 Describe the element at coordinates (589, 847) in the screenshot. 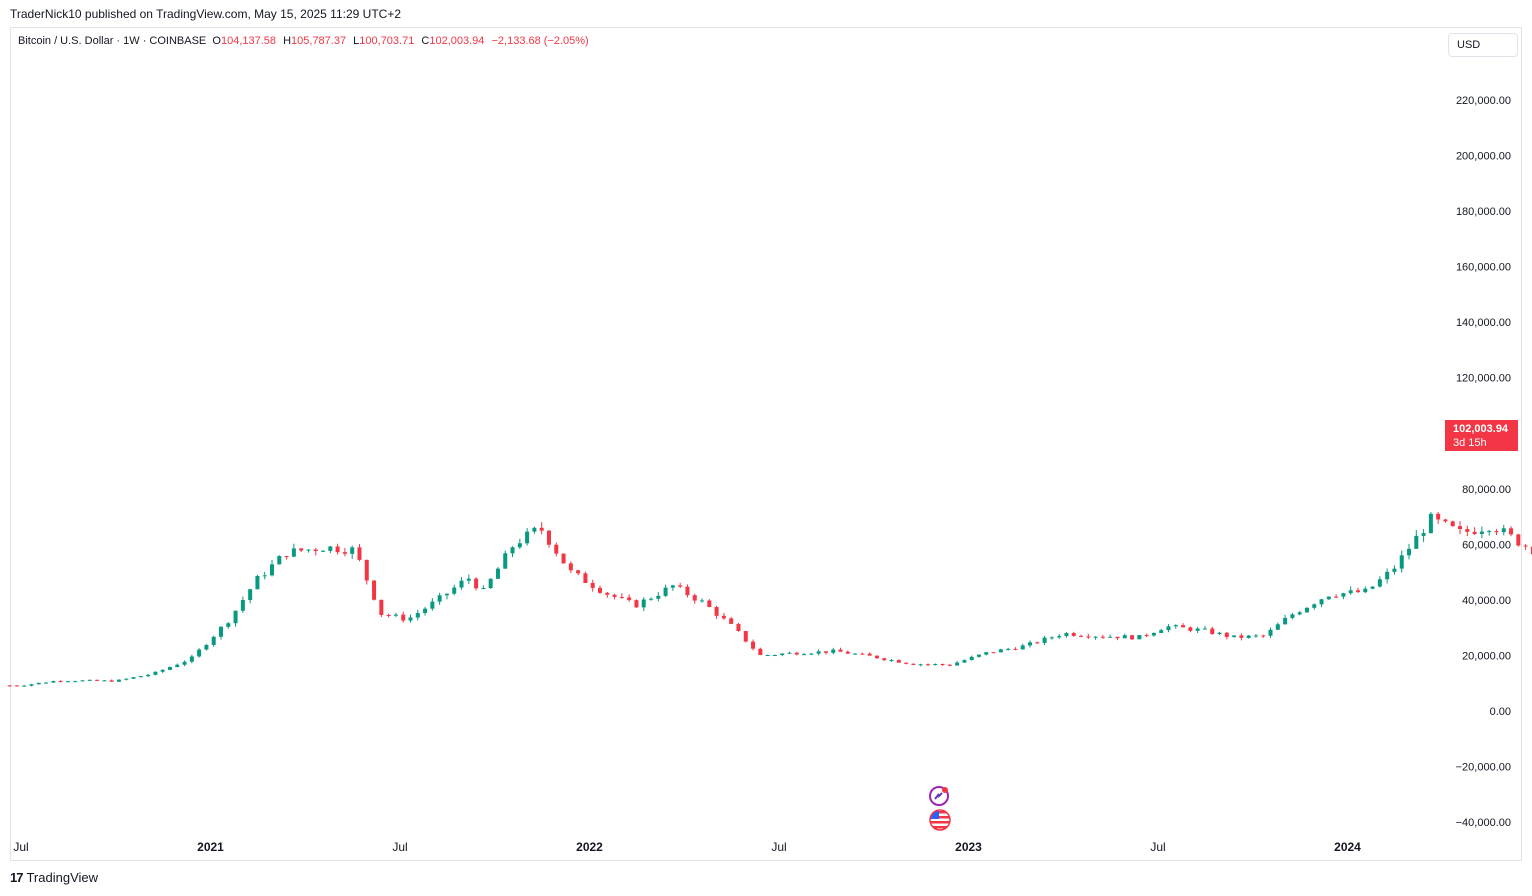

I see `x-tick-label: 2022` at that location.